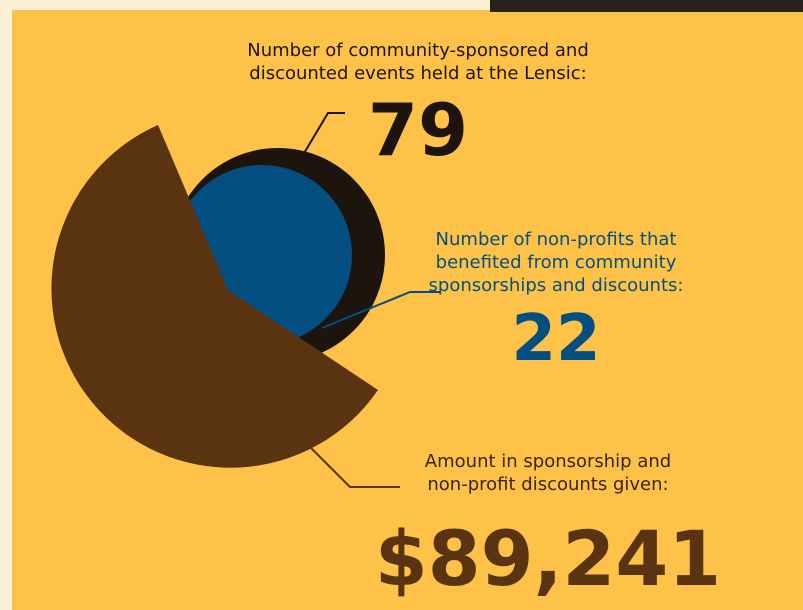 This screenshot has width=803, height=610. I want to click on top-edge, so click(245, 5).